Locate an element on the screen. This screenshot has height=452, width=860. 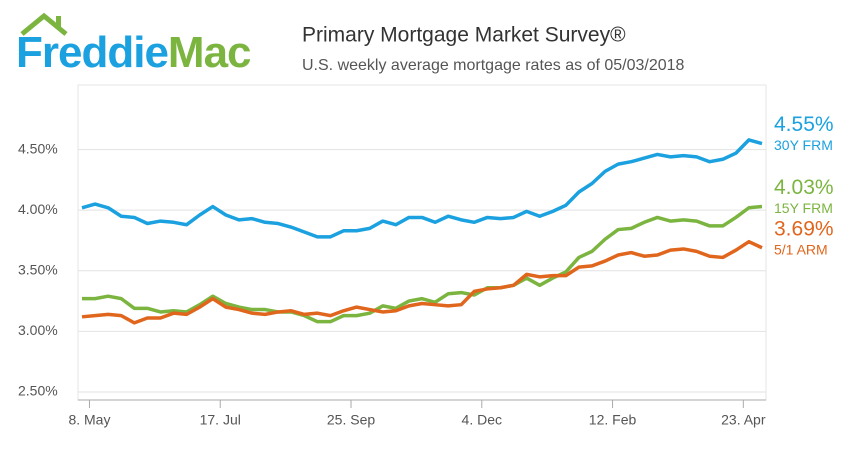
legend-entry: 5/1 ARM is located at coordinates (801, 249).